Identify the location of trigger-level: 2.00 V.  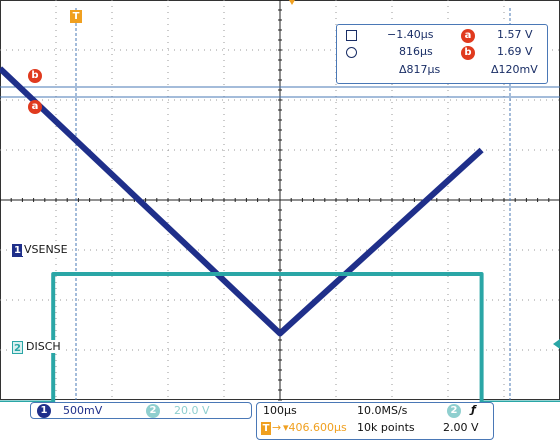
(461, 427).